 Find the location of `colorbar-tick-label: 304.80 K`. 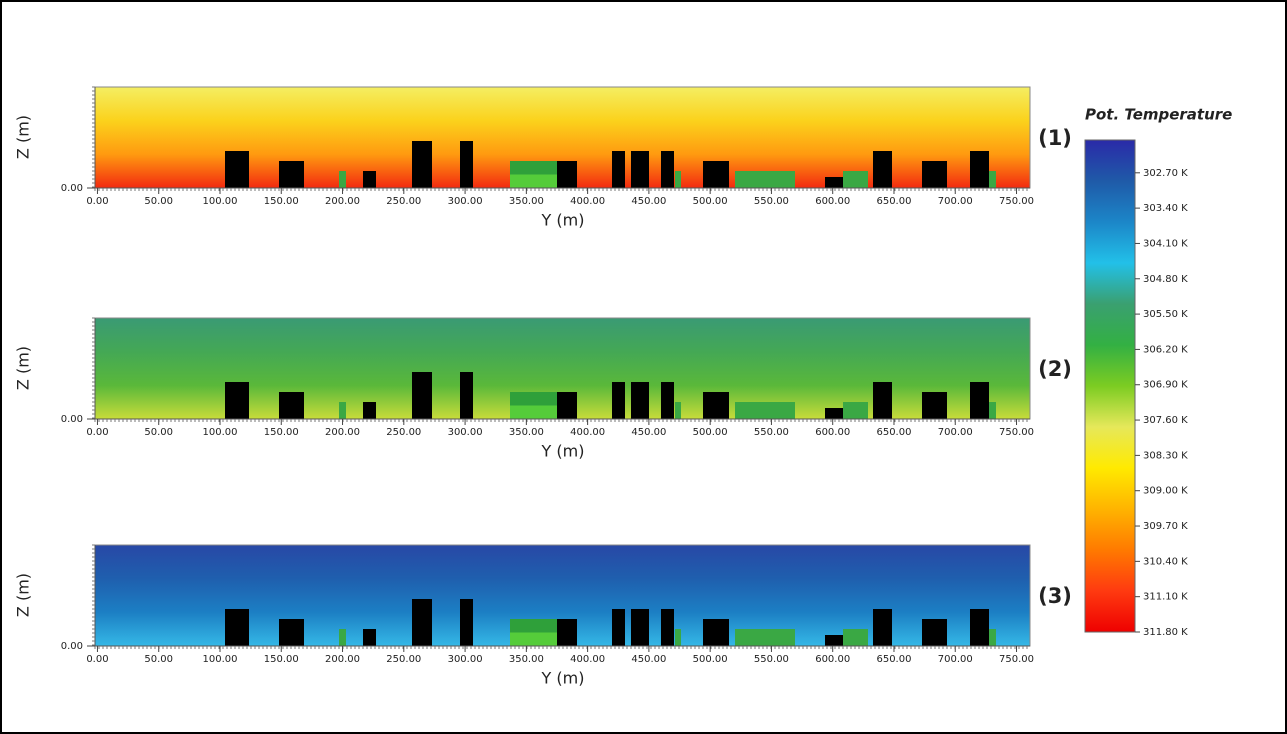

colorbar-tick-label: 304.80 K is located at coordinates (1165, 279).